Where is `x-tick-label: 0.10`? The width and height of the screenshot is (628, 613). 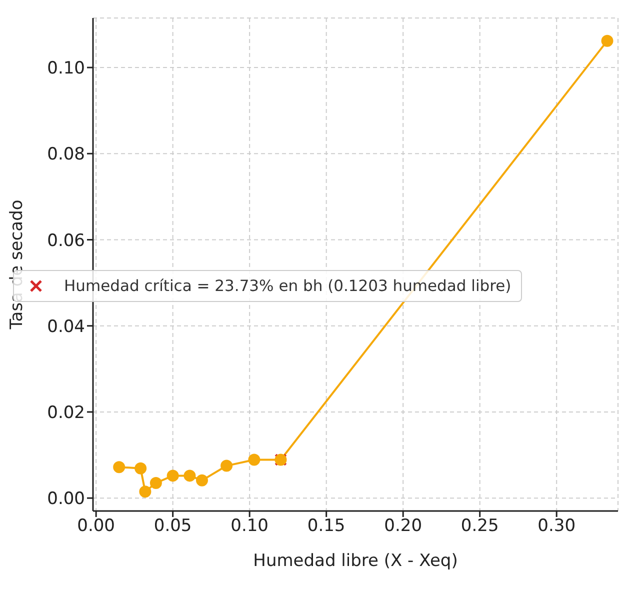
x-tick-label: 0.10 is located at coordinates (249, 526).